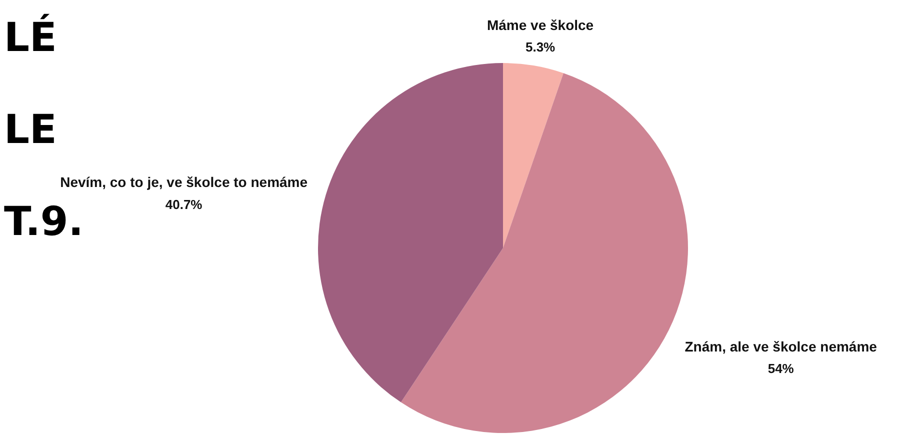  What do you see at coordinates (30, 38) in the screenshot?
I see `text: LÉ` at bounding box center [30, 38].